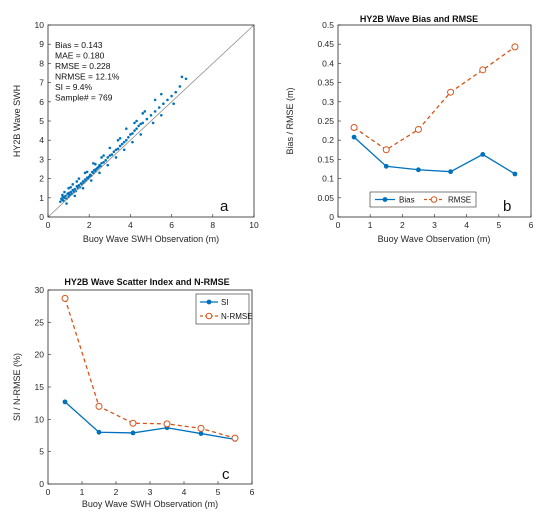 The width and height of the screenshot is (550, 518). Describe the element at coordinates (130, 225) in the screenshot. I see `x-tick-label-a: 4` at that location.